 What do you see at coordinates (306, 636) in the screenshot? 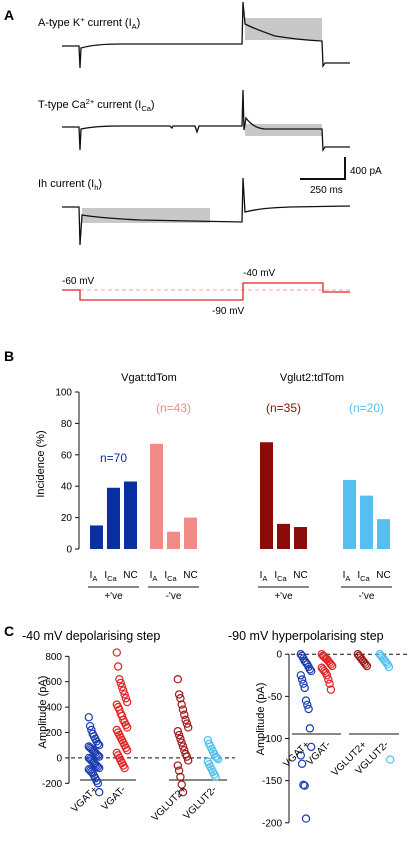
I see `hyperpolarising-step-title: -90 mV hyperpolarising step` at bounding box center [306, 636].